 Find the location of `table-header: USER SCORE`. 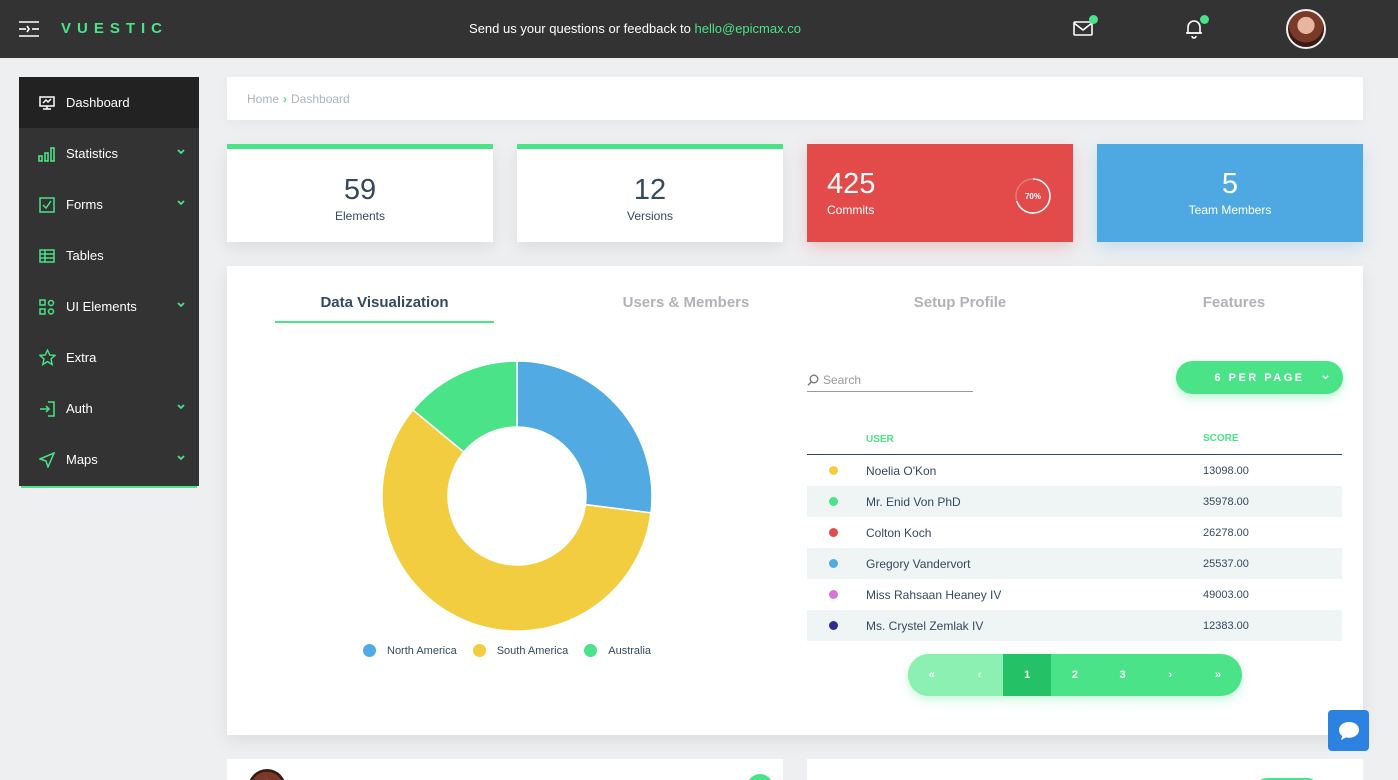

table-header: USER SCORE is located at coordinates (1074, 440).